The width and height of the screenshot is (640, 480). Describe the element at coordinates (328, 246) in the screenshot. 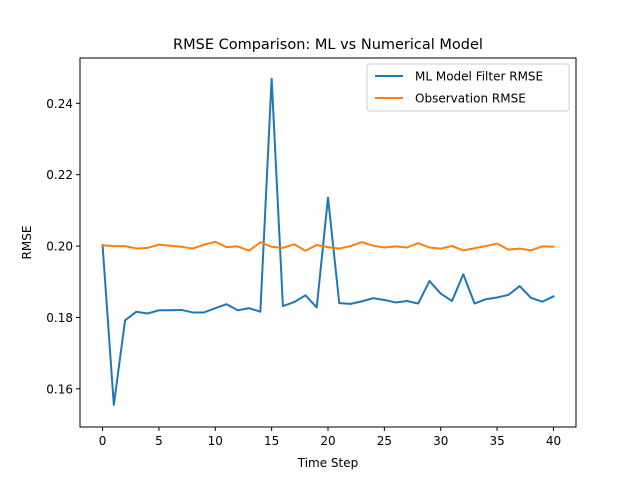

I see `series-line-observation-rmse` at that location.